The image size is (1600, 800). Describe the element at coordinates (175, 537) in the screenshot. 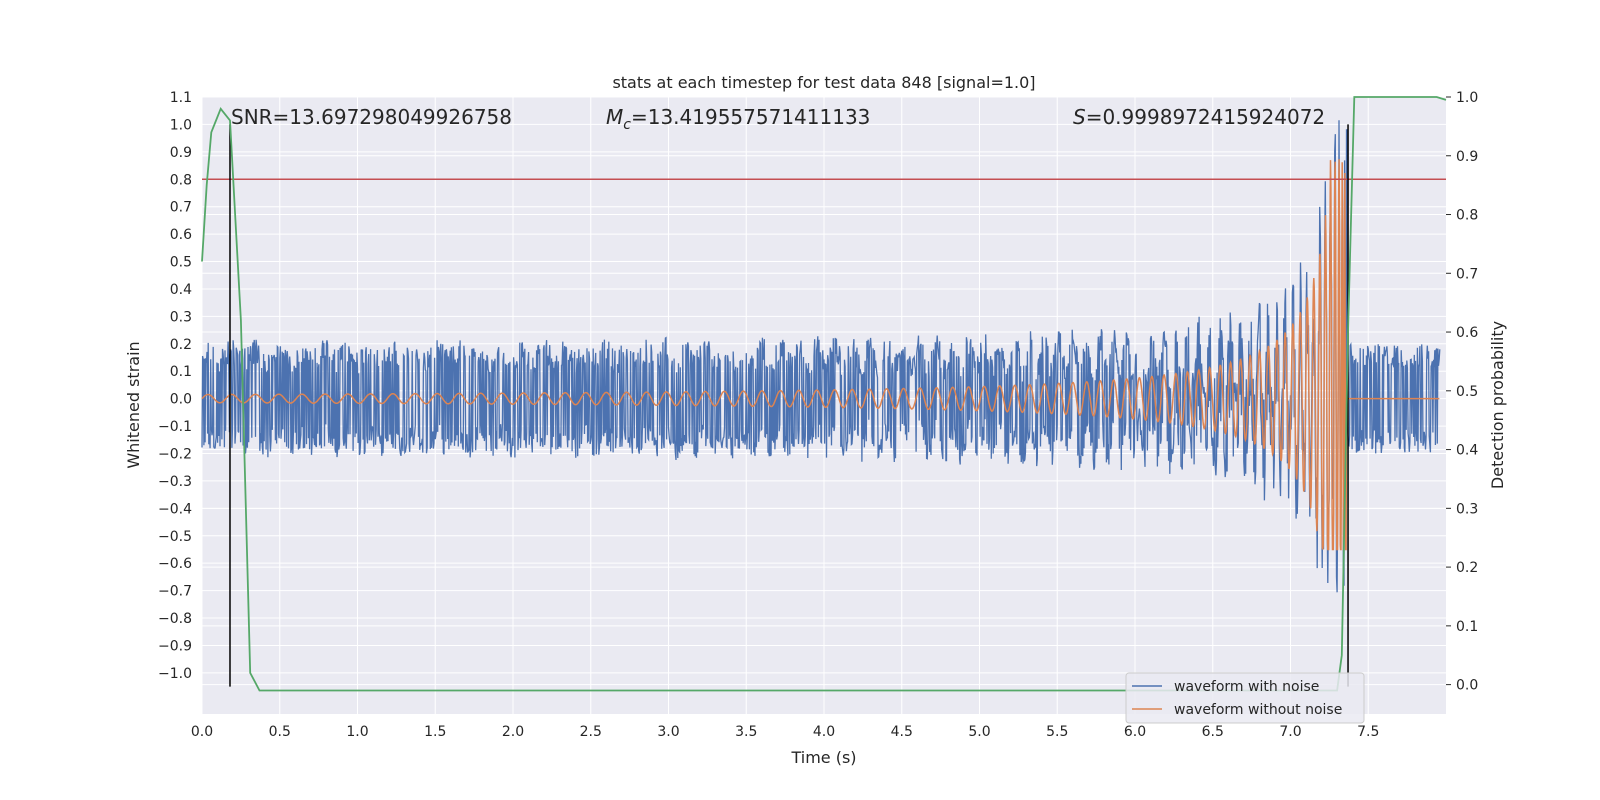

I see `y-tick-label-16: −0.5` at that location.